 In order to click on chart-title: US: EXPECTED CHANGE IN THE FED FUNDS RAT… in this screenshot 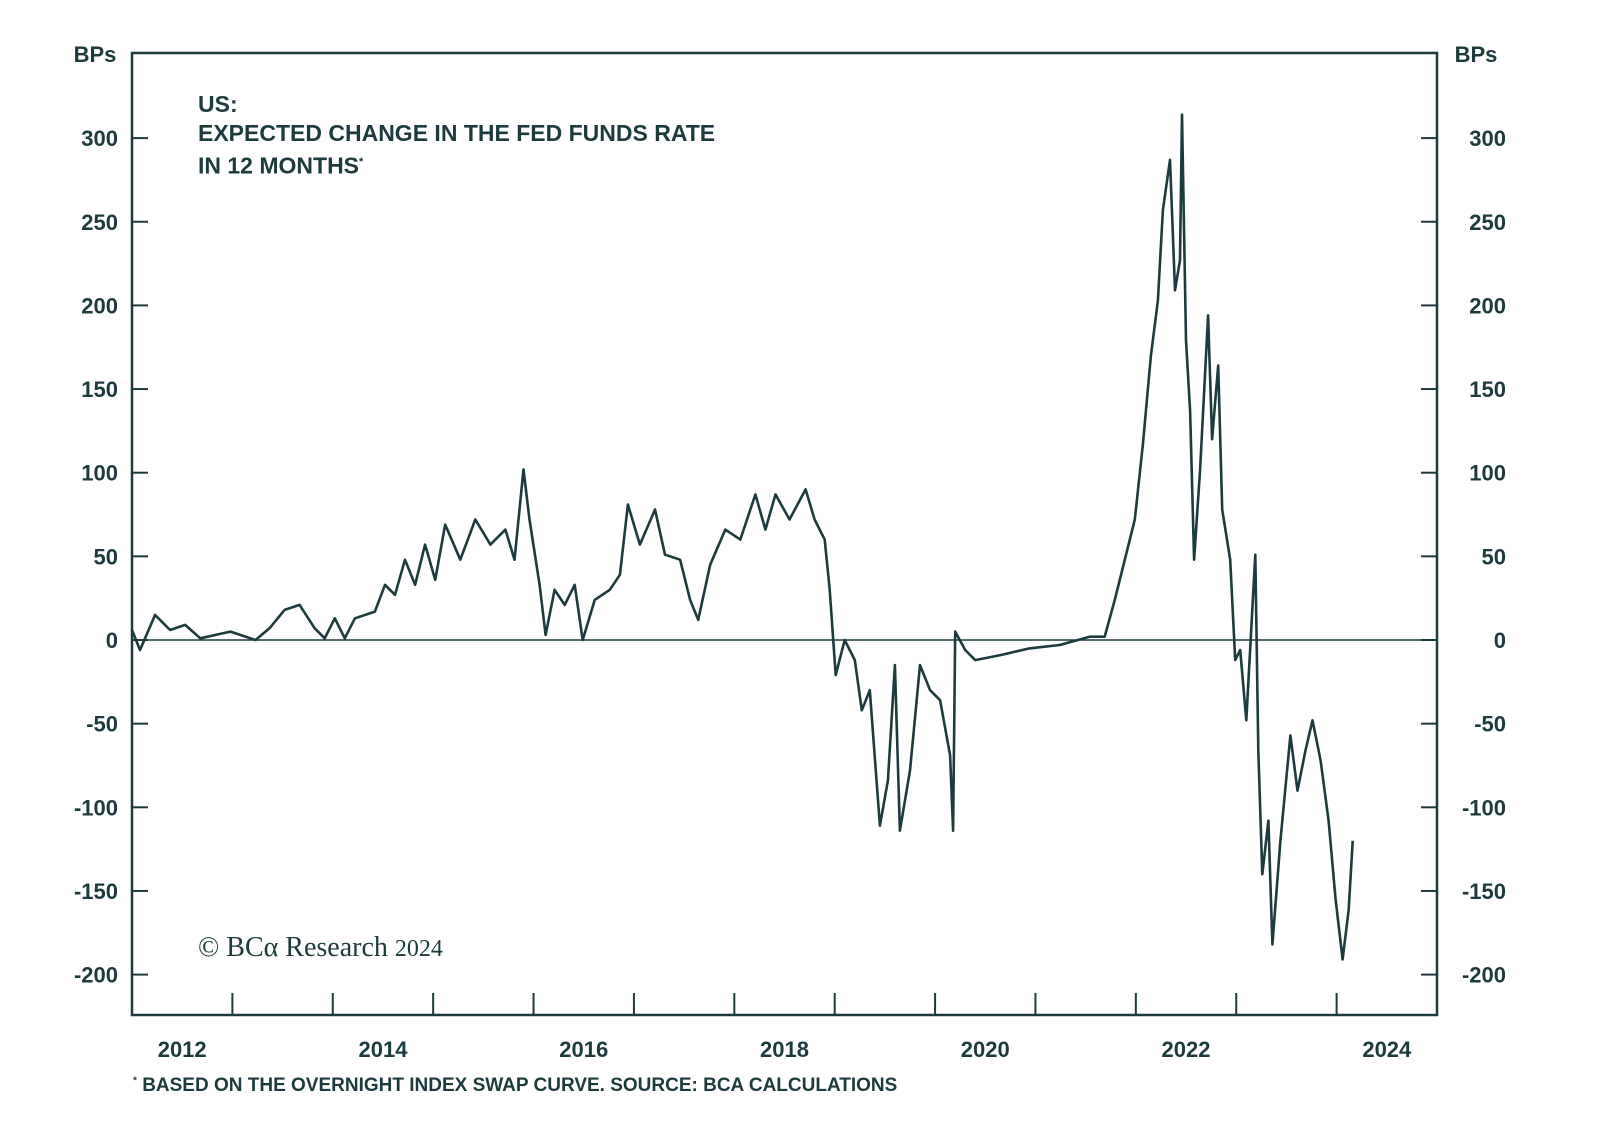, I will do `click(456, 135)`.